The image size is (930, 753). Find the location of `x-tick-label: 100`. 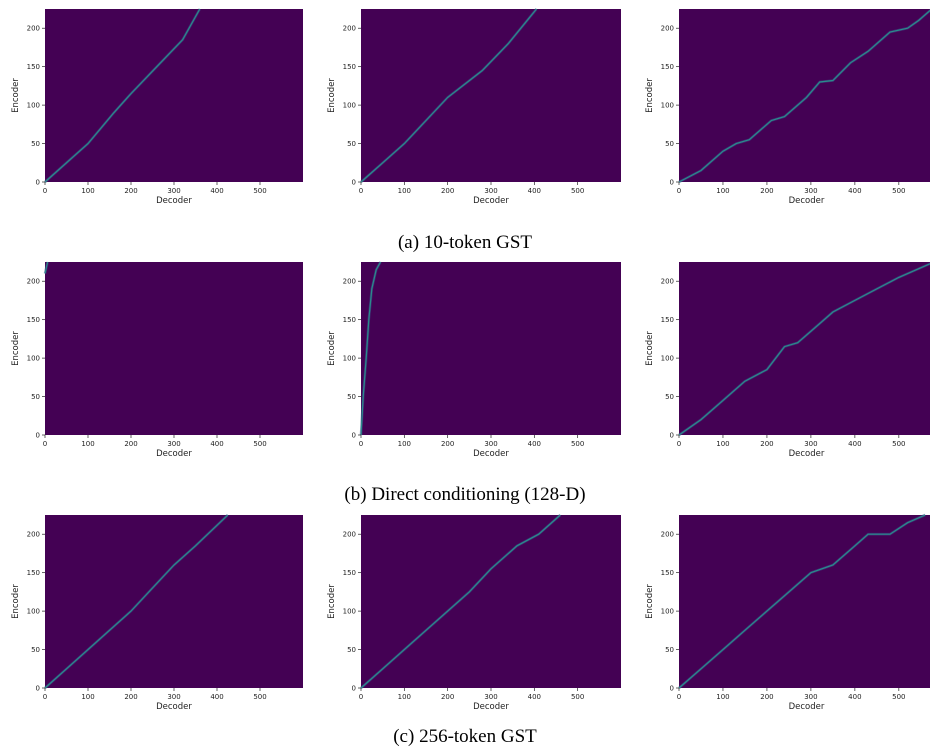

x-tick-label: 100 is located at coordinates (722, 444).